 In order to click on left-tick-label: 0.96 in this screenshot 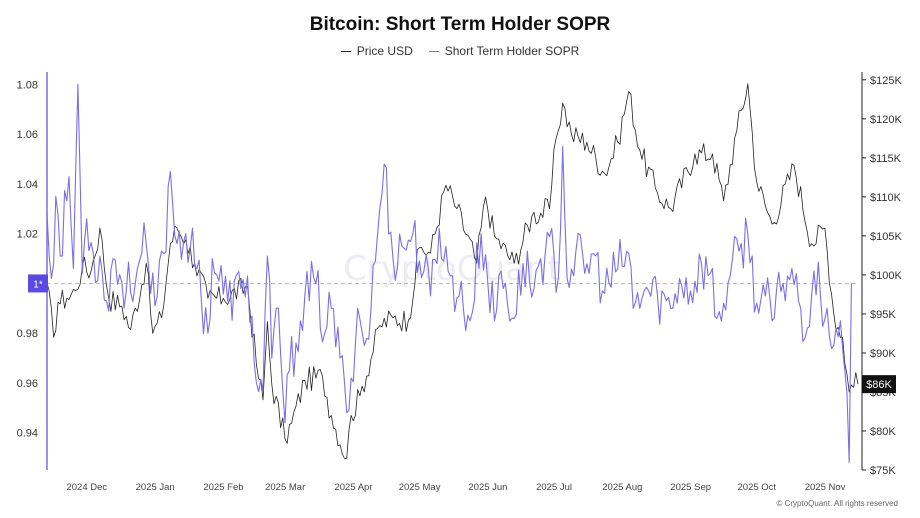, I will do `click(27, 384)`.